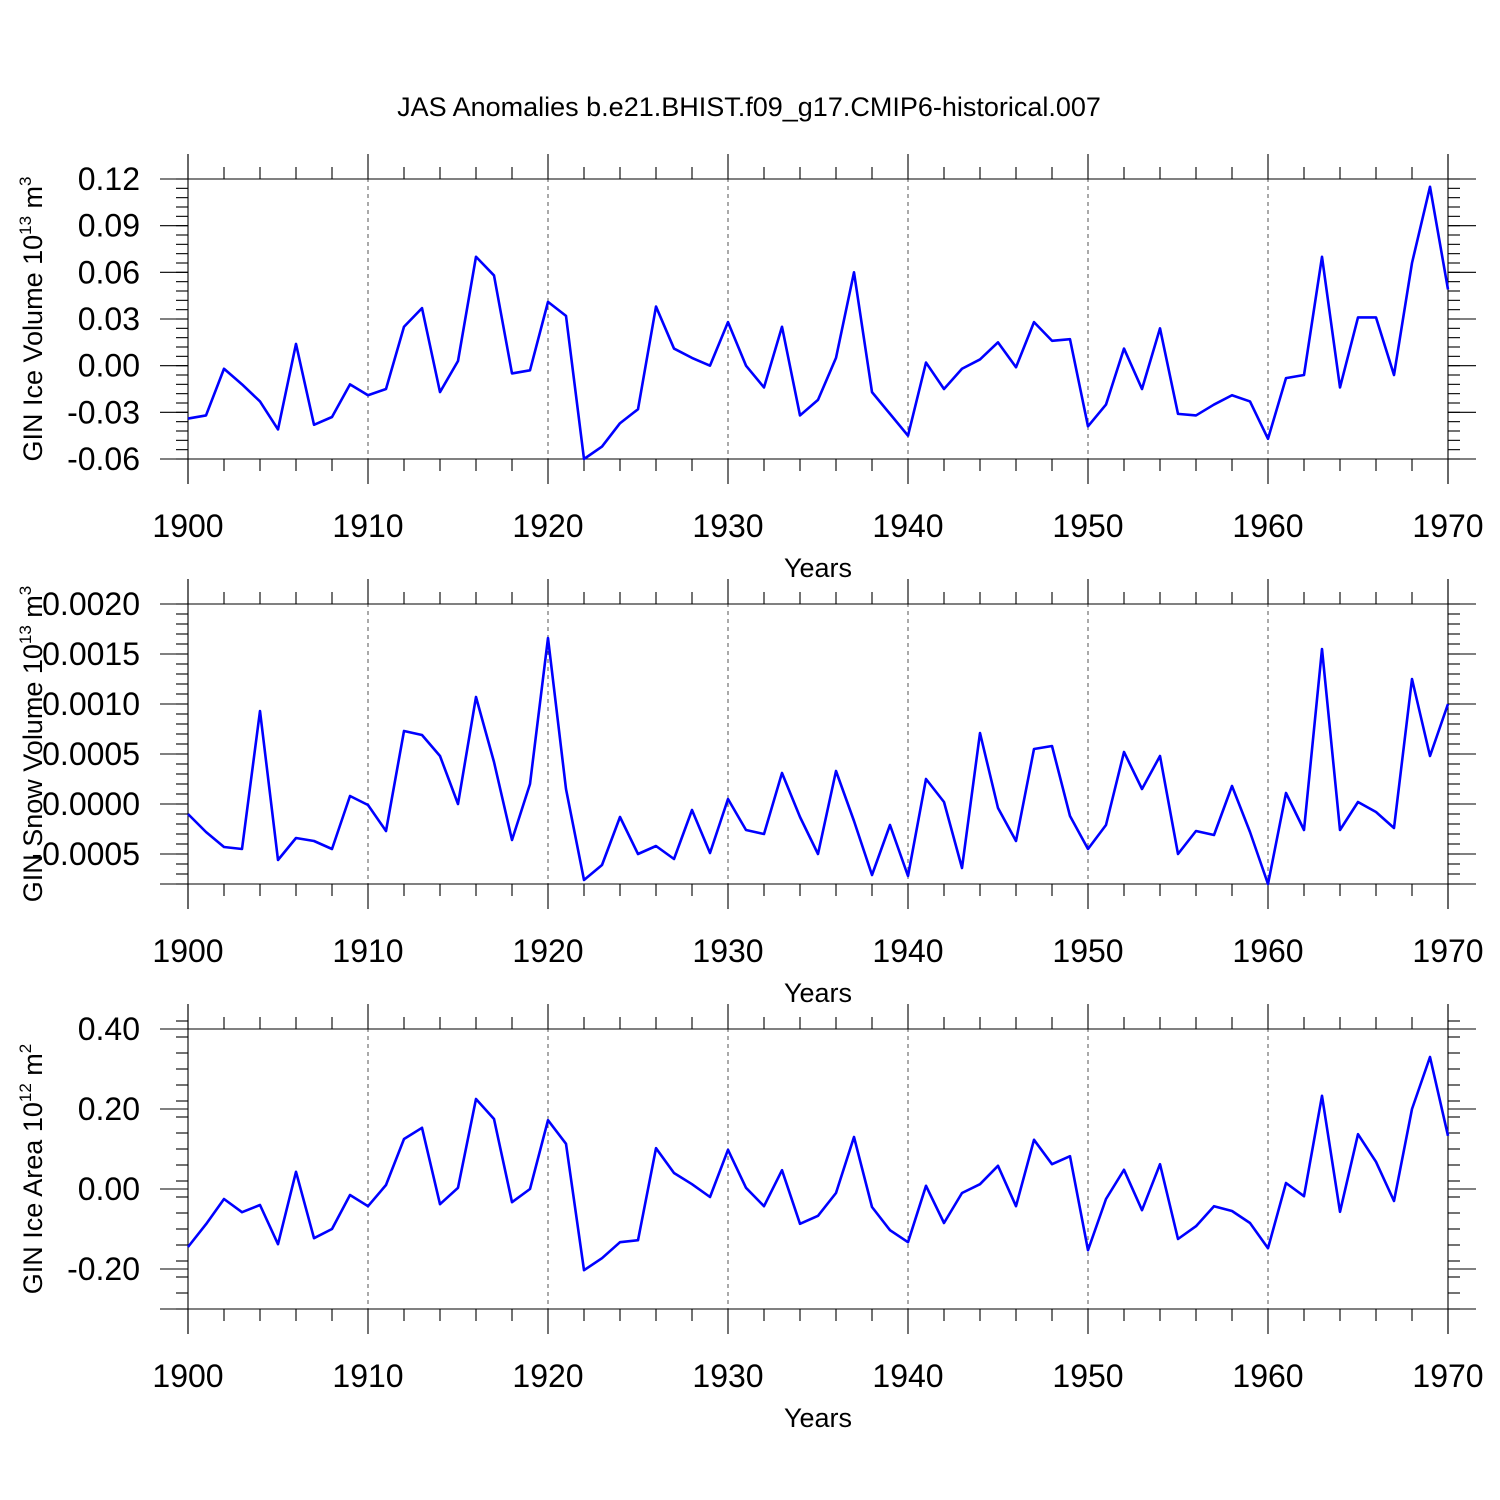 This screenshot has width=1500, height=1500. I want to click on y-tick-label: 0.03, so click(109, 319).